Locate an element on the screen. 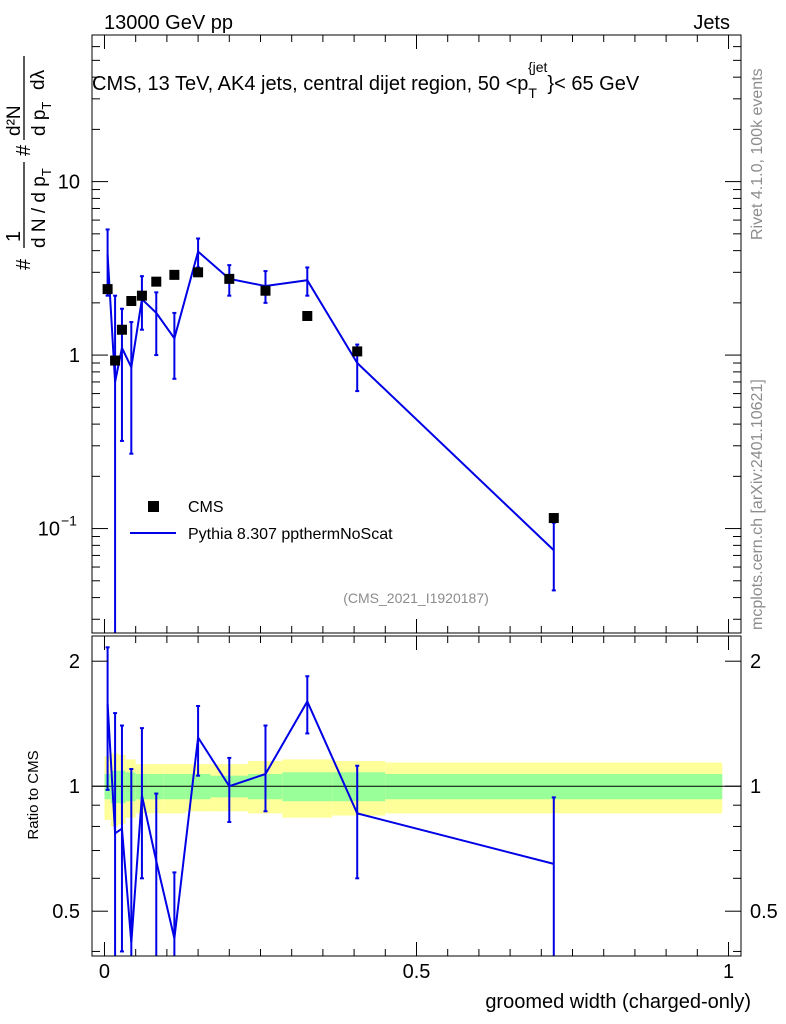 Image resolution: width=786 pixels, height=1024 pixels. svg-text: d N / d pT is located at coordinates (41, 208).